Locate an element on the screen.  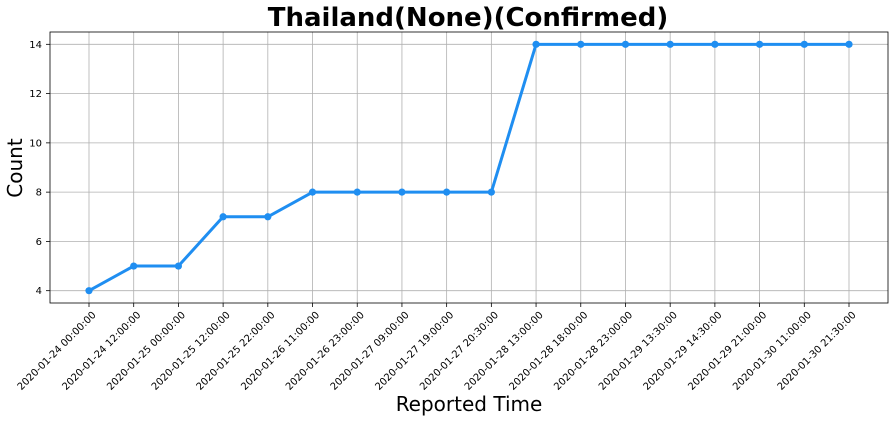
x-tick-label: 2020-01-25 12:00:00 is located at coordinates (191, 351).